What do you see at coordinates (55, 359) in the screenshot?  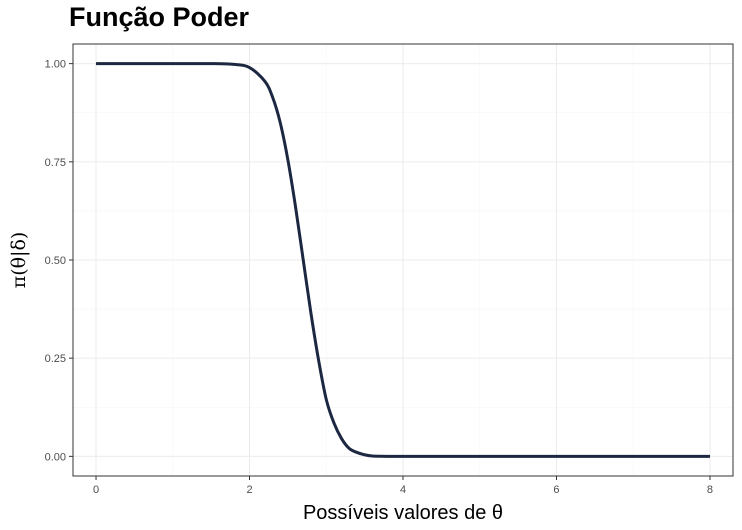 I see `y-tick-label: 0.25` at bounding box center [55, 359].